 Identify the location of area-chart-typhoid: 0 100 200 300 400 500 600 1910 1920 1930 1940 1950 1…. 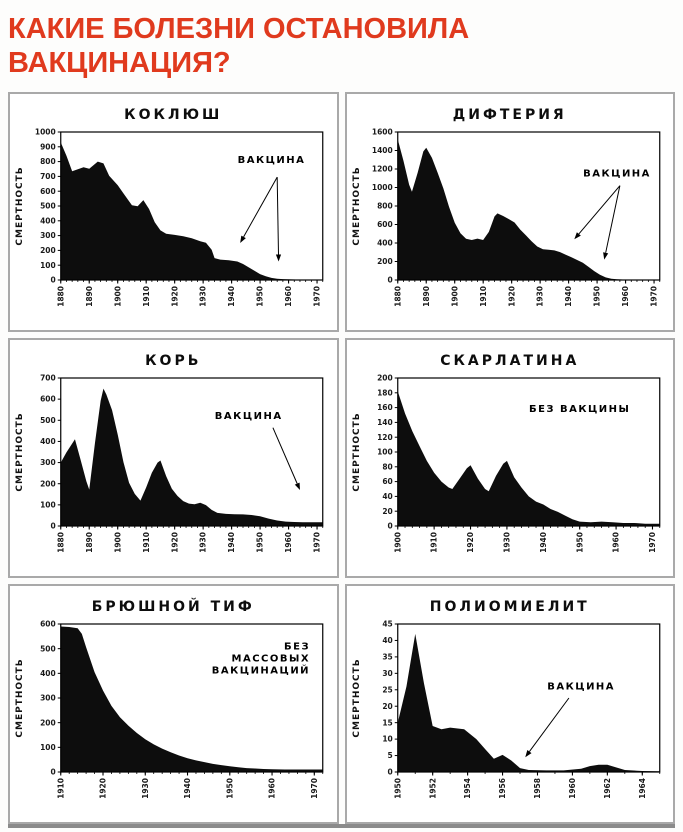
(169, 709).